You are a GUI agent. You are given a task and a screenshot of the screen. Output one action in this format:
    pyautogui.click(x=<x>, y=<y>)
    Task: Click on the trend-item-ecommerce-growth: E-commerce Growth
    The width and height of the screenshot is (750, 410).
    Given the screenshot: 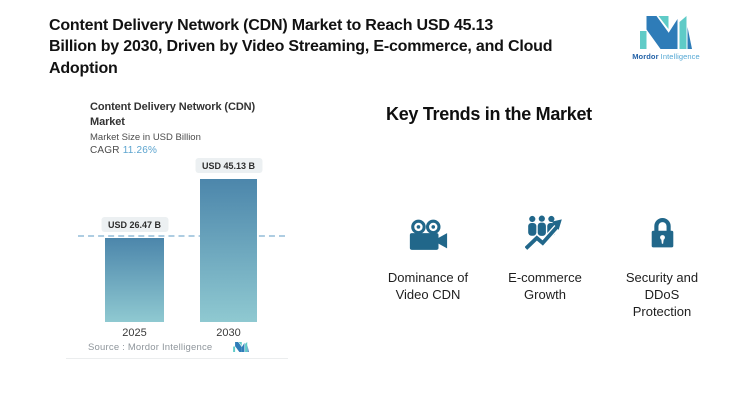 What is the action you would take?
    pyautogui.click(x=545, y=266)
    